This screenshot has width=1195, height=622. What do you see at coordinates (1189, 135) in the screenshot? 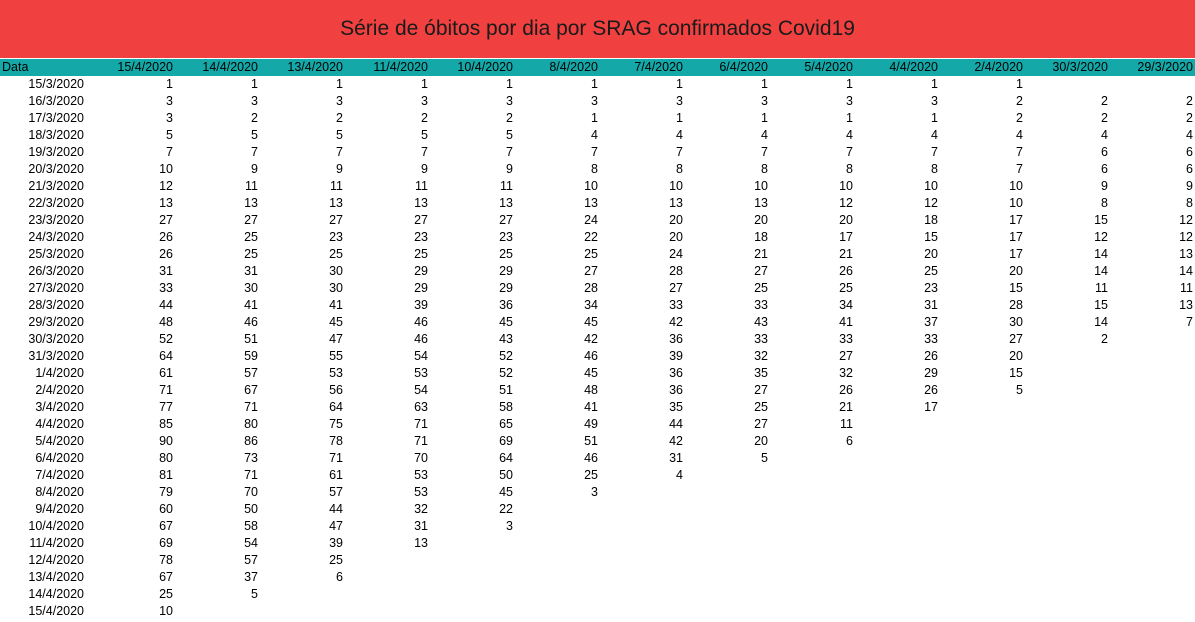
I see `table-cell: 4` at bounding box center [1189, 135].